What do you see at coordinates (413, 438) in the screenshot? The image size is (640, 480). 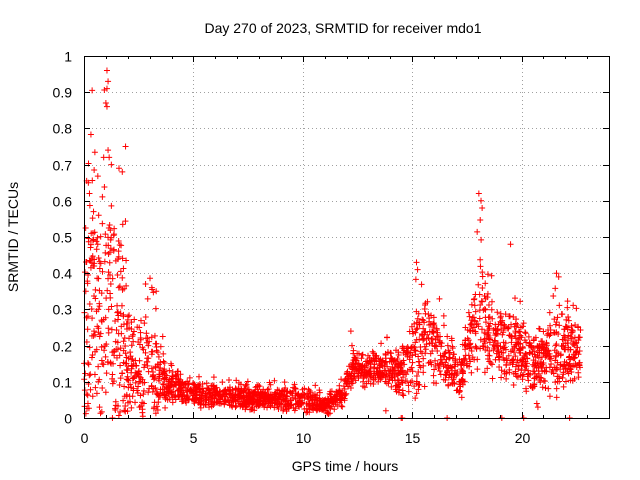 I see `x-tick-label: 15` at bounding box center [413, 438].